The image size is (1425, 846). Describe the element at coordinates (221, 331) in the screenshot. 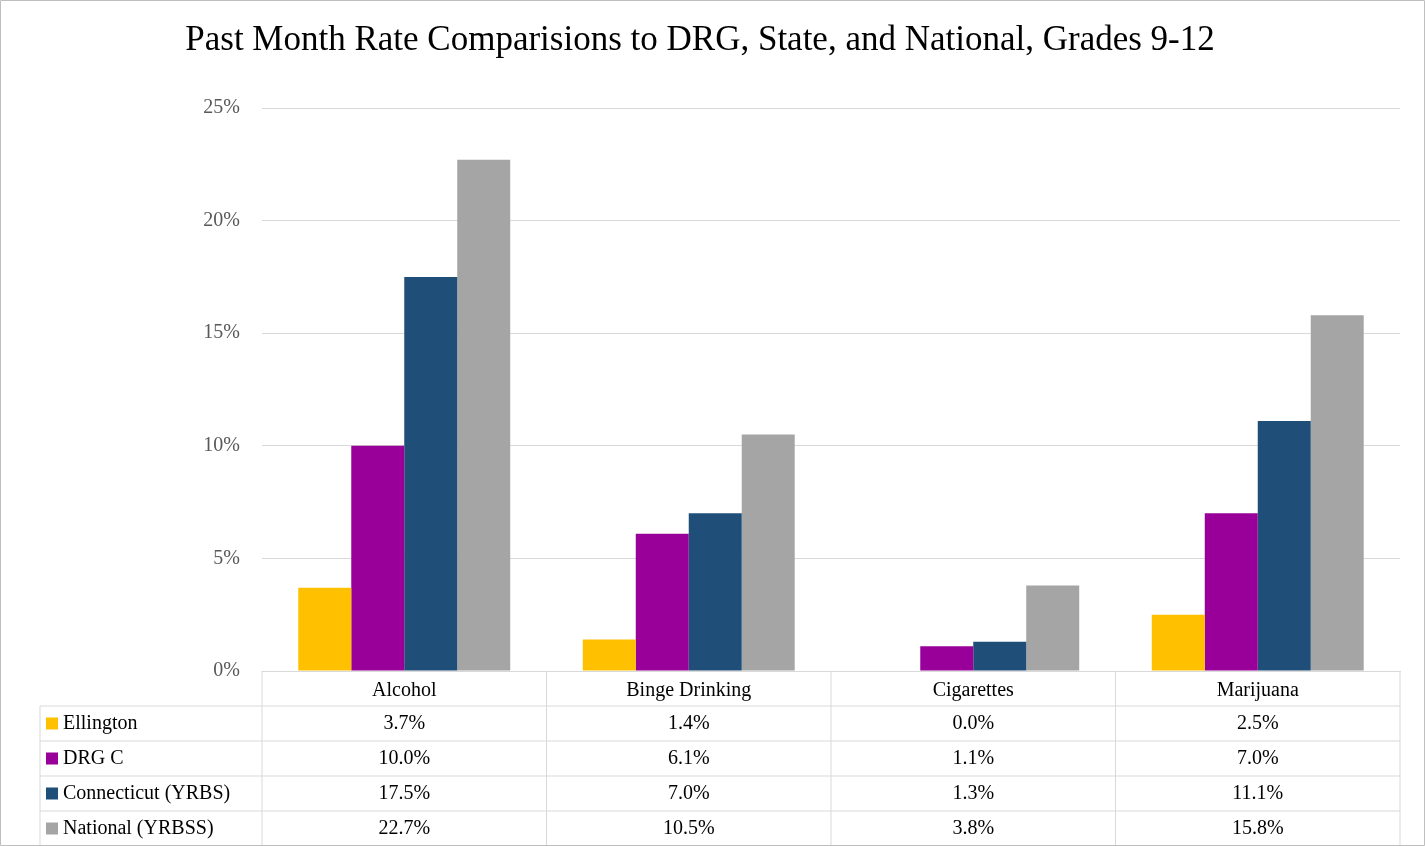

I see `y-tick-label: 15%` at that location.